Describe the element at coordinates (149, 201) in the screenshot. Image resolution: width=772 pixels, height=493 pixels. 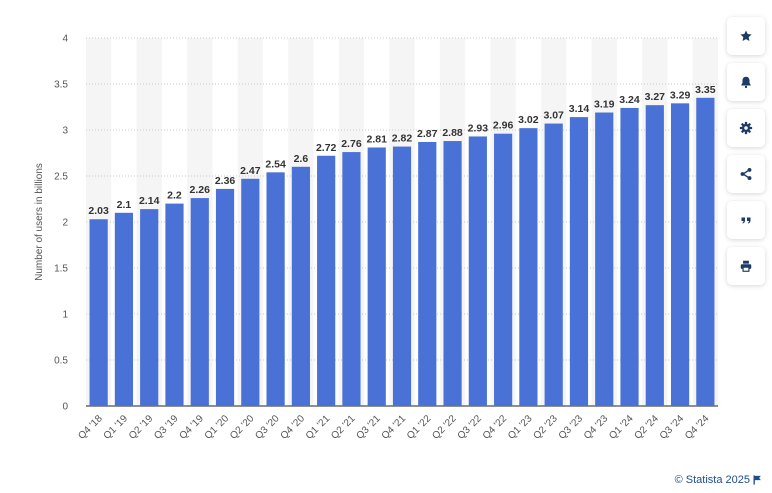
I see `data-label: 2.14` at that location.